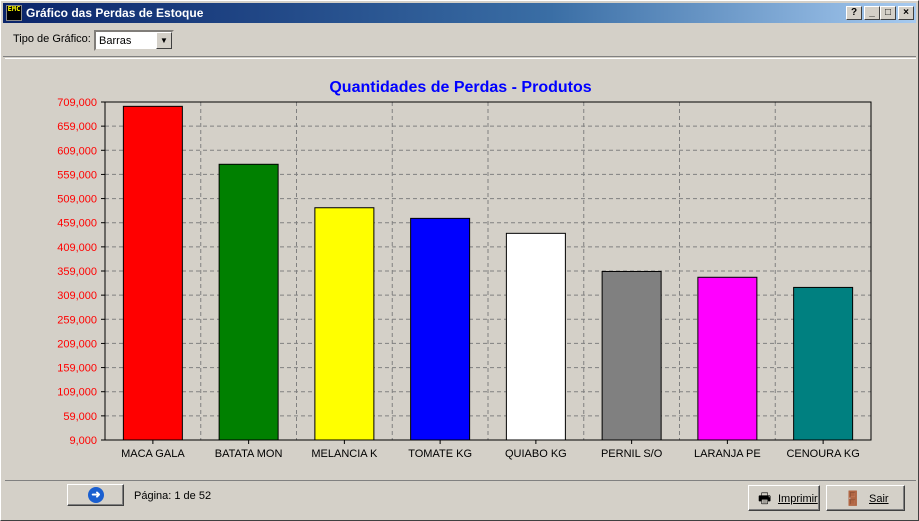 The width and height of the screenshot is (919, 521). Describe the element at coordinates (906, 13) in the screenshot. I see `close-button: ×` at that location.